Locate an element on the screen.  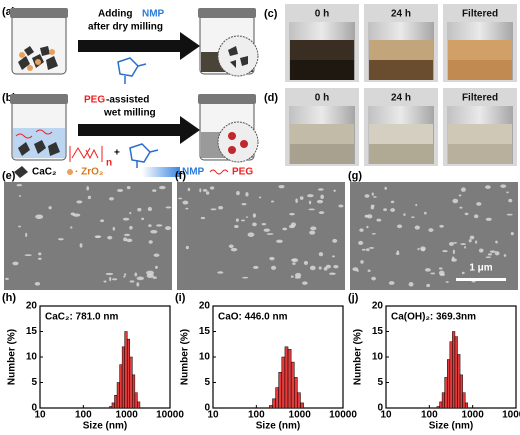
liquid-bottom is located at coordinates (401, 154).